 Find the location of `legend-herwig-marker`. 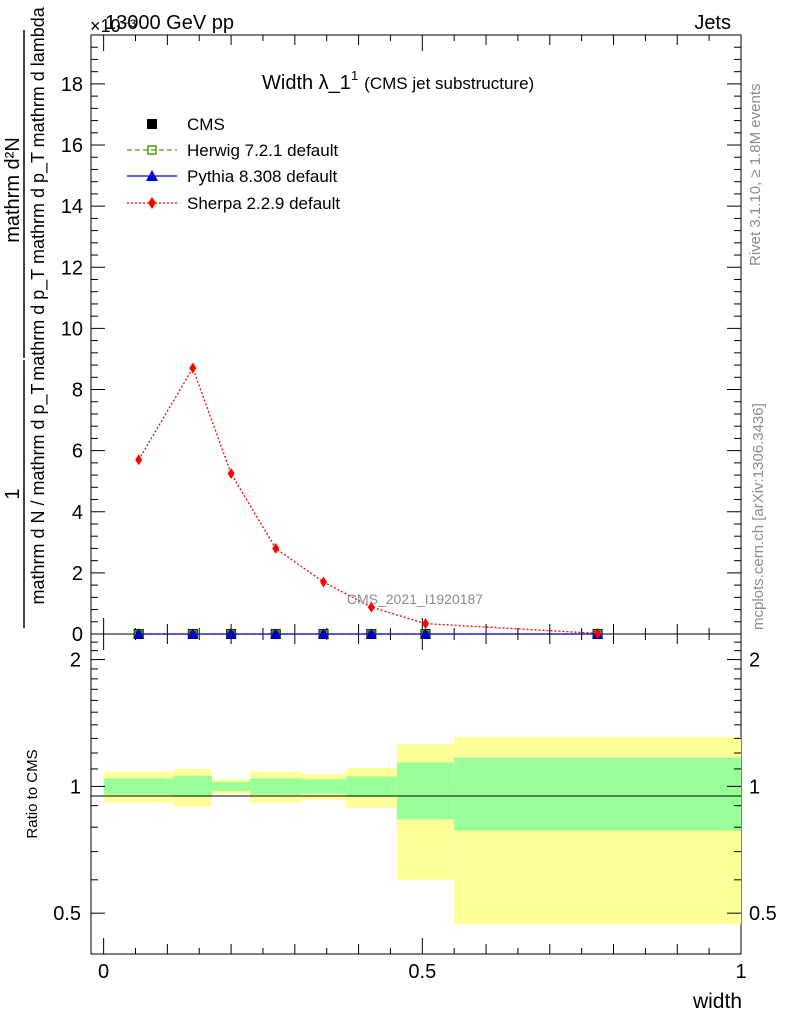

legend-herwig-marker is located at coordinates (152, 150).